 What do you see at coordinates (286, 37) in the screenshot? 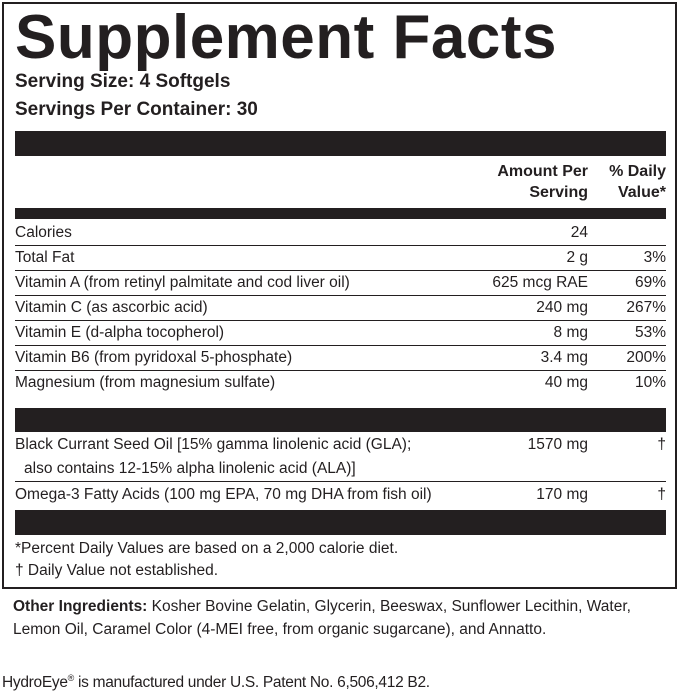
I see `panel-title: Supplement Facts` at bounding box center [286, 37].